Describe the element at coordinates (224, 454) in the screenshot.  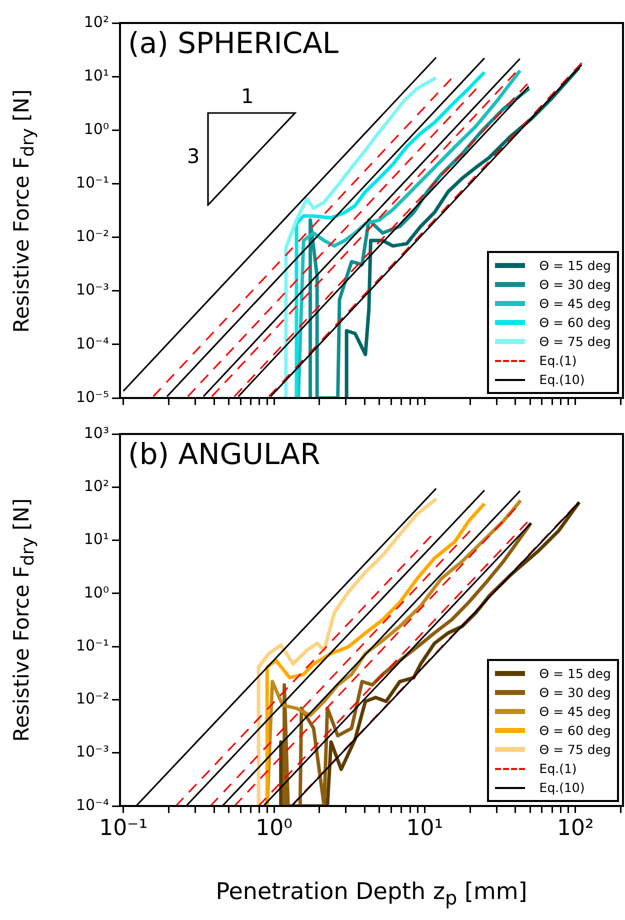
I see `chart-title: (b) ANGULAR` at that location.